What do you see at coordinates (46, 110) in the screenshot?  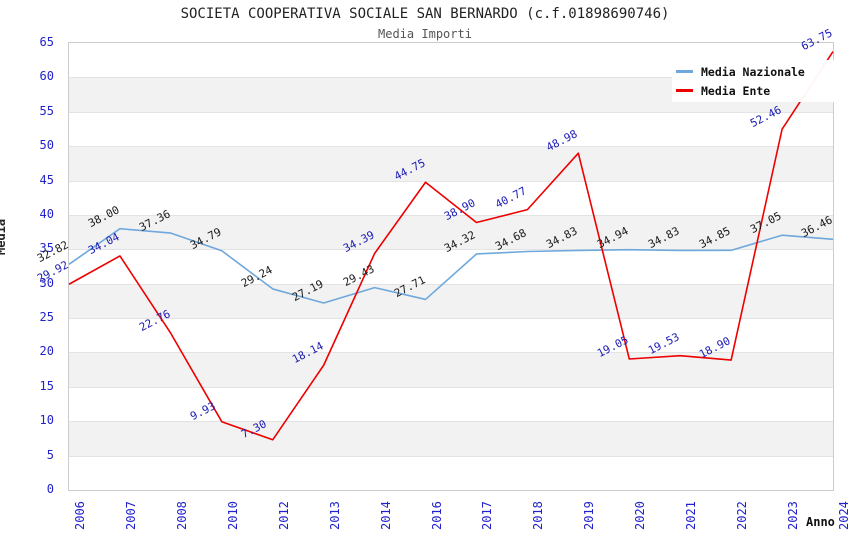 I see `y-tick-label: 55` at bounding box center [46, 110].